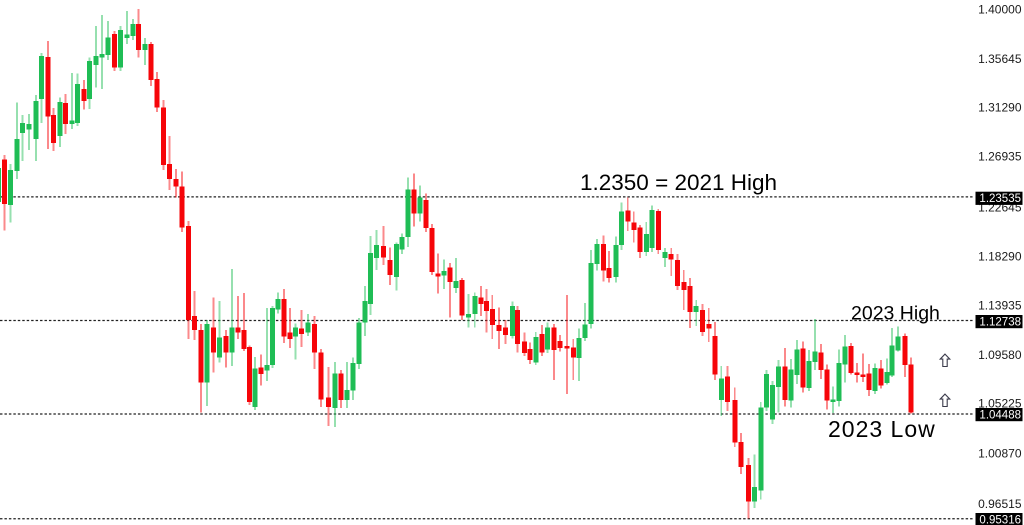 The width and height of the screenshot is (1024, 525). What do you see at coordinates (1000, 520) in the screenshot?
I see `svg-text: 0.95316` at bounding box center [1000, 520].